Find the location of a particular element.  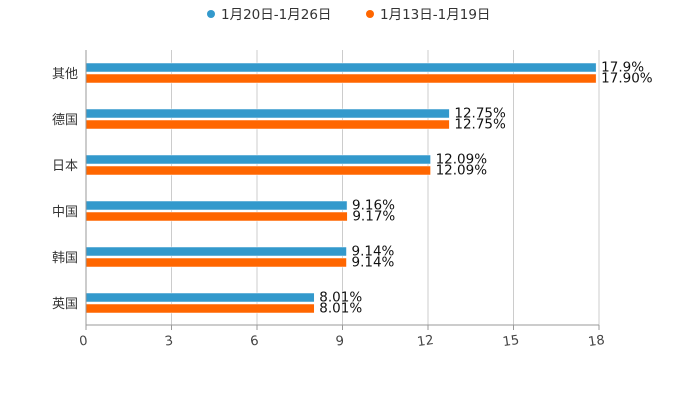

category-label: 日本 is located at coordinates (65, 166).